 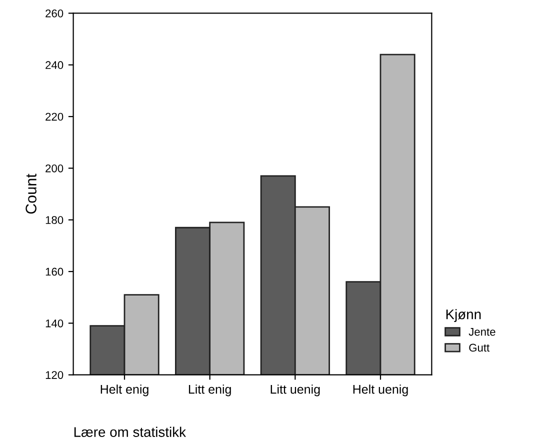 What do you see at coordinates (55, 375) in the screenshot?
I see `y-tick-label: 120` at bounding box center [55, 375].